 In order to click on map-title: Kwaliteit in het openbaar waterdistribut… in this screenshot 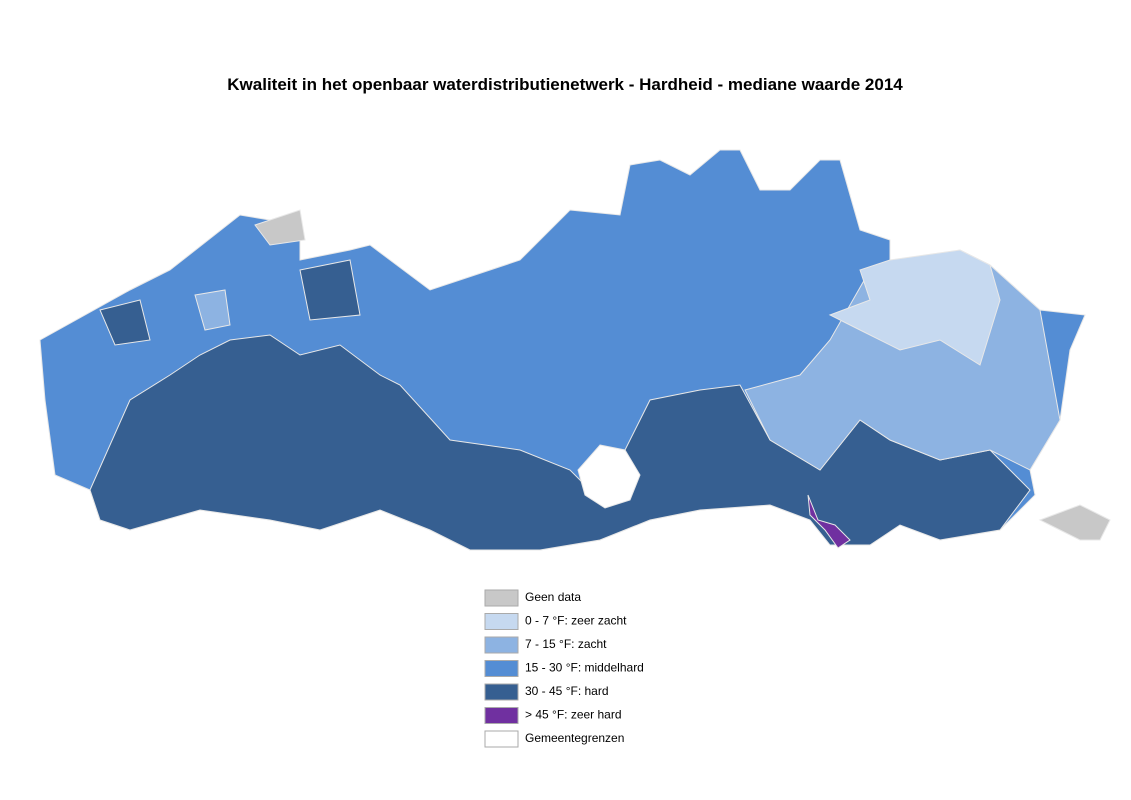, I will do `click(565, 84)`.